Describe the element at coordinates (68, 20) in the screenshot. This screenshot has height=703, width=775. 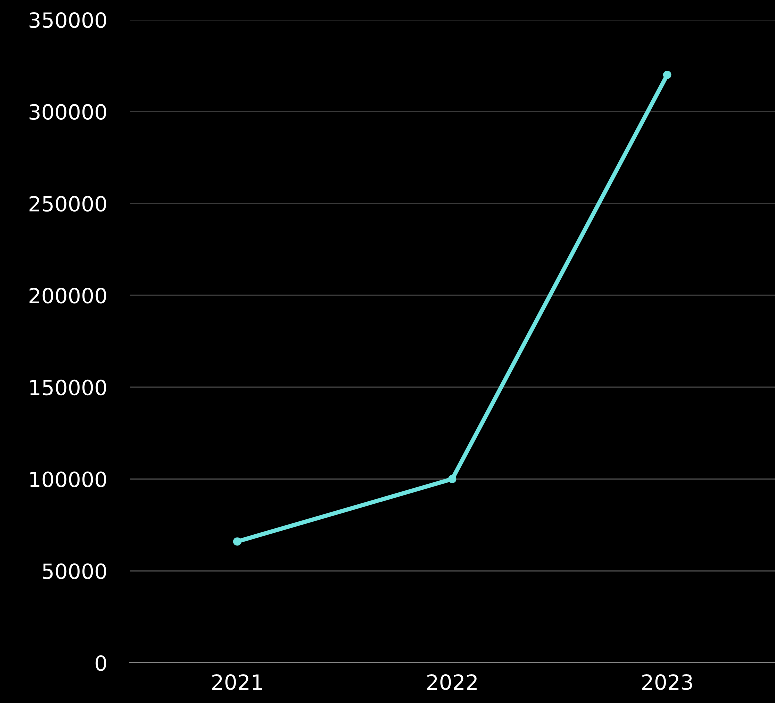
I see `y-tick-label: 350000` at that location.